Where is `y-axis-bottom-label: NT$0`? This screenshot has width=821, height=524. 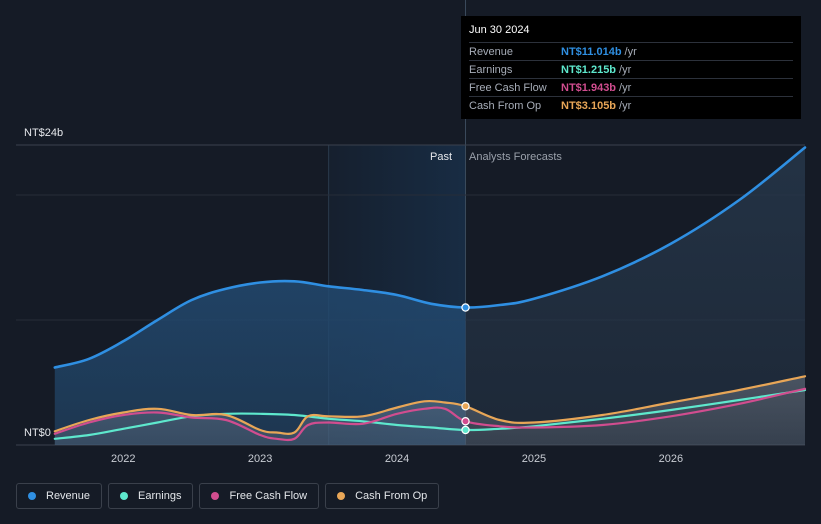
y-axis-bottom-label: NT$0 is located at coordinates (37, 433).